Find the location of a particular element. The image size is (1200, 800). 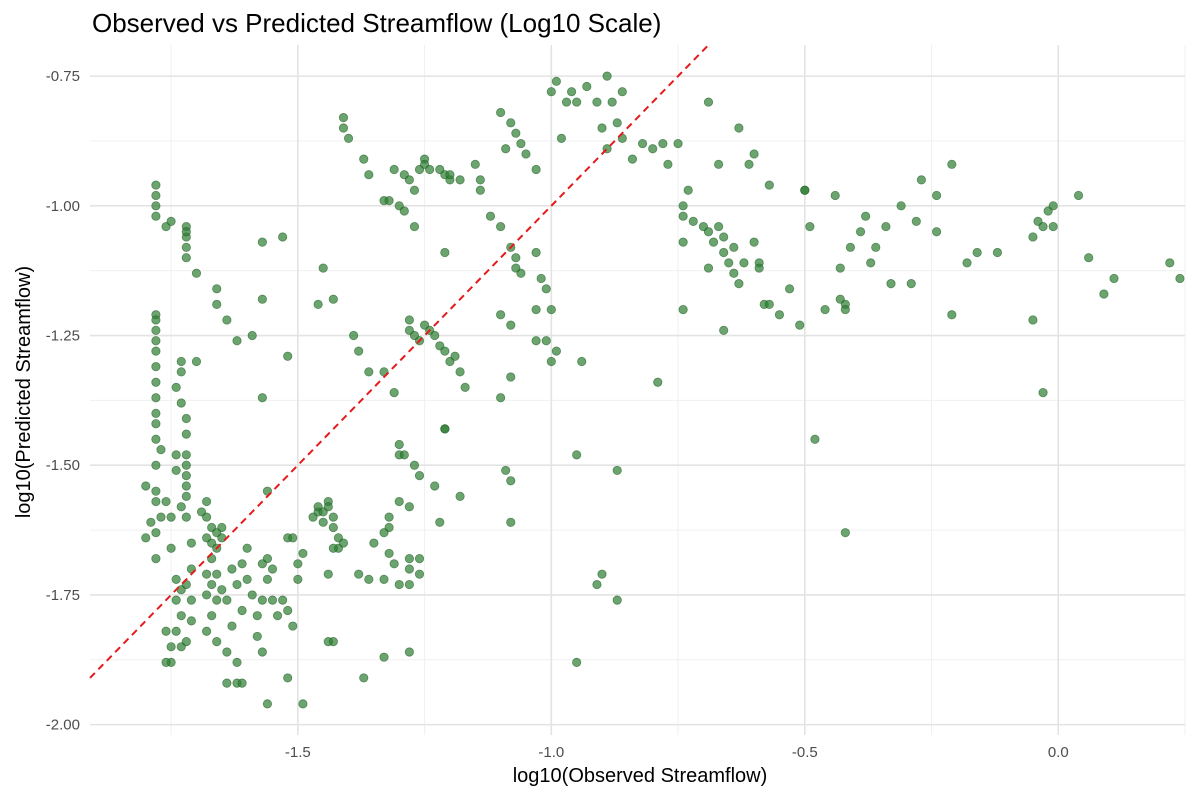

y-tick-label: -0.75 is located at coordinates (63, 76).